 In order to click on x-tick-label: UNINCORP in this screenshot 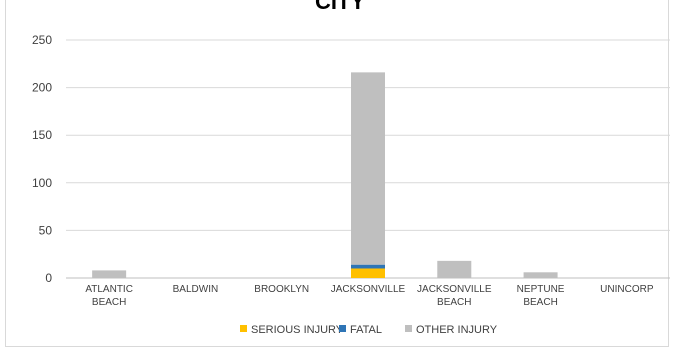, I will do `click(627, 289)`.